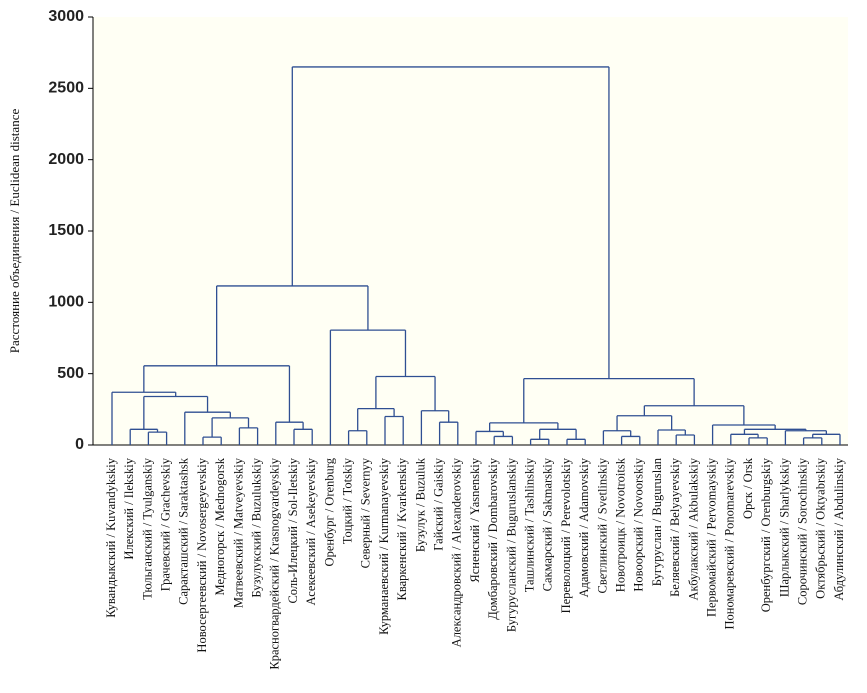 The height and width of the screenshot is (693, 867). Describe the element at coordinates (66, 16) in the screenshot. I see `y-tick-label: 3000` at that location.